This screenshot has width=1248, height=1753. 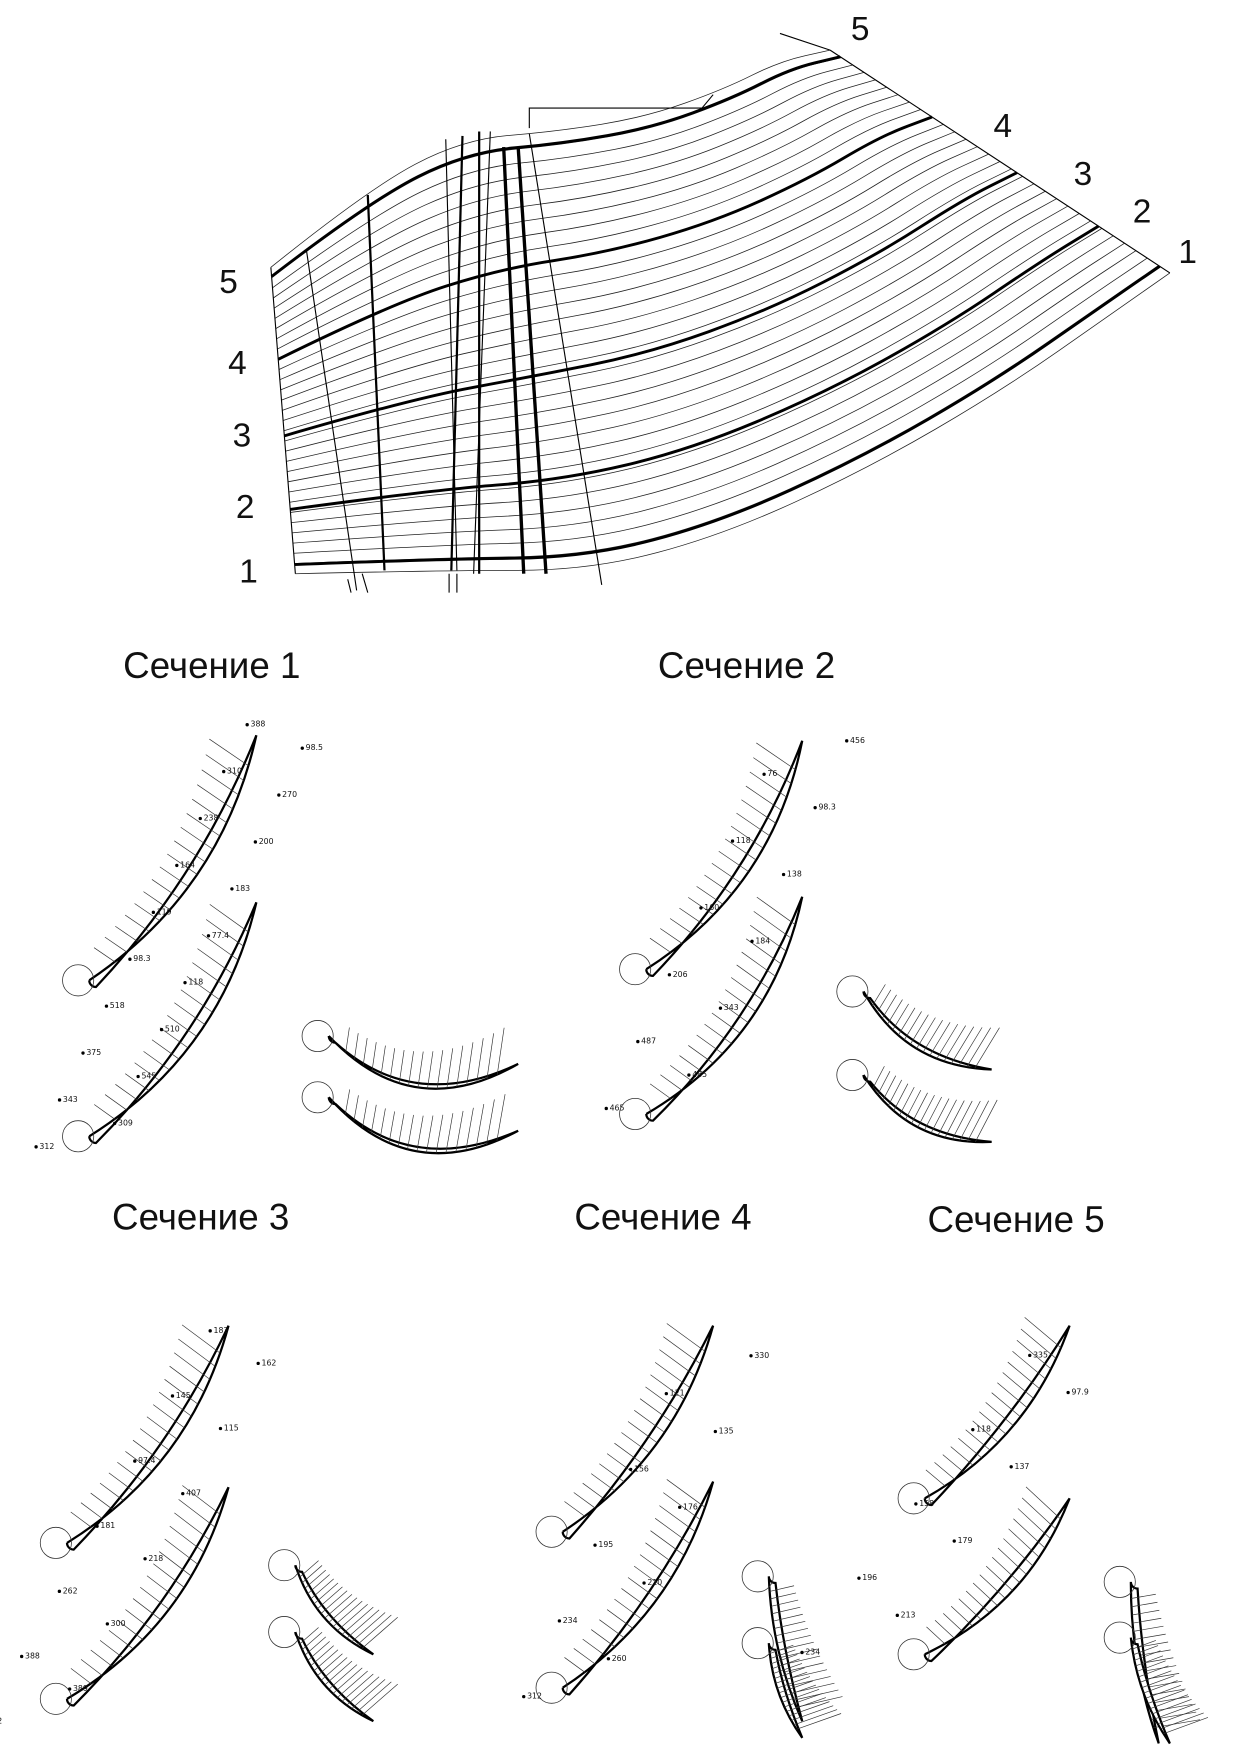 What do you see at coordinates (266, 841) in the screenshot?
I see `contour-label: 200` at bounding box center [266, 841].